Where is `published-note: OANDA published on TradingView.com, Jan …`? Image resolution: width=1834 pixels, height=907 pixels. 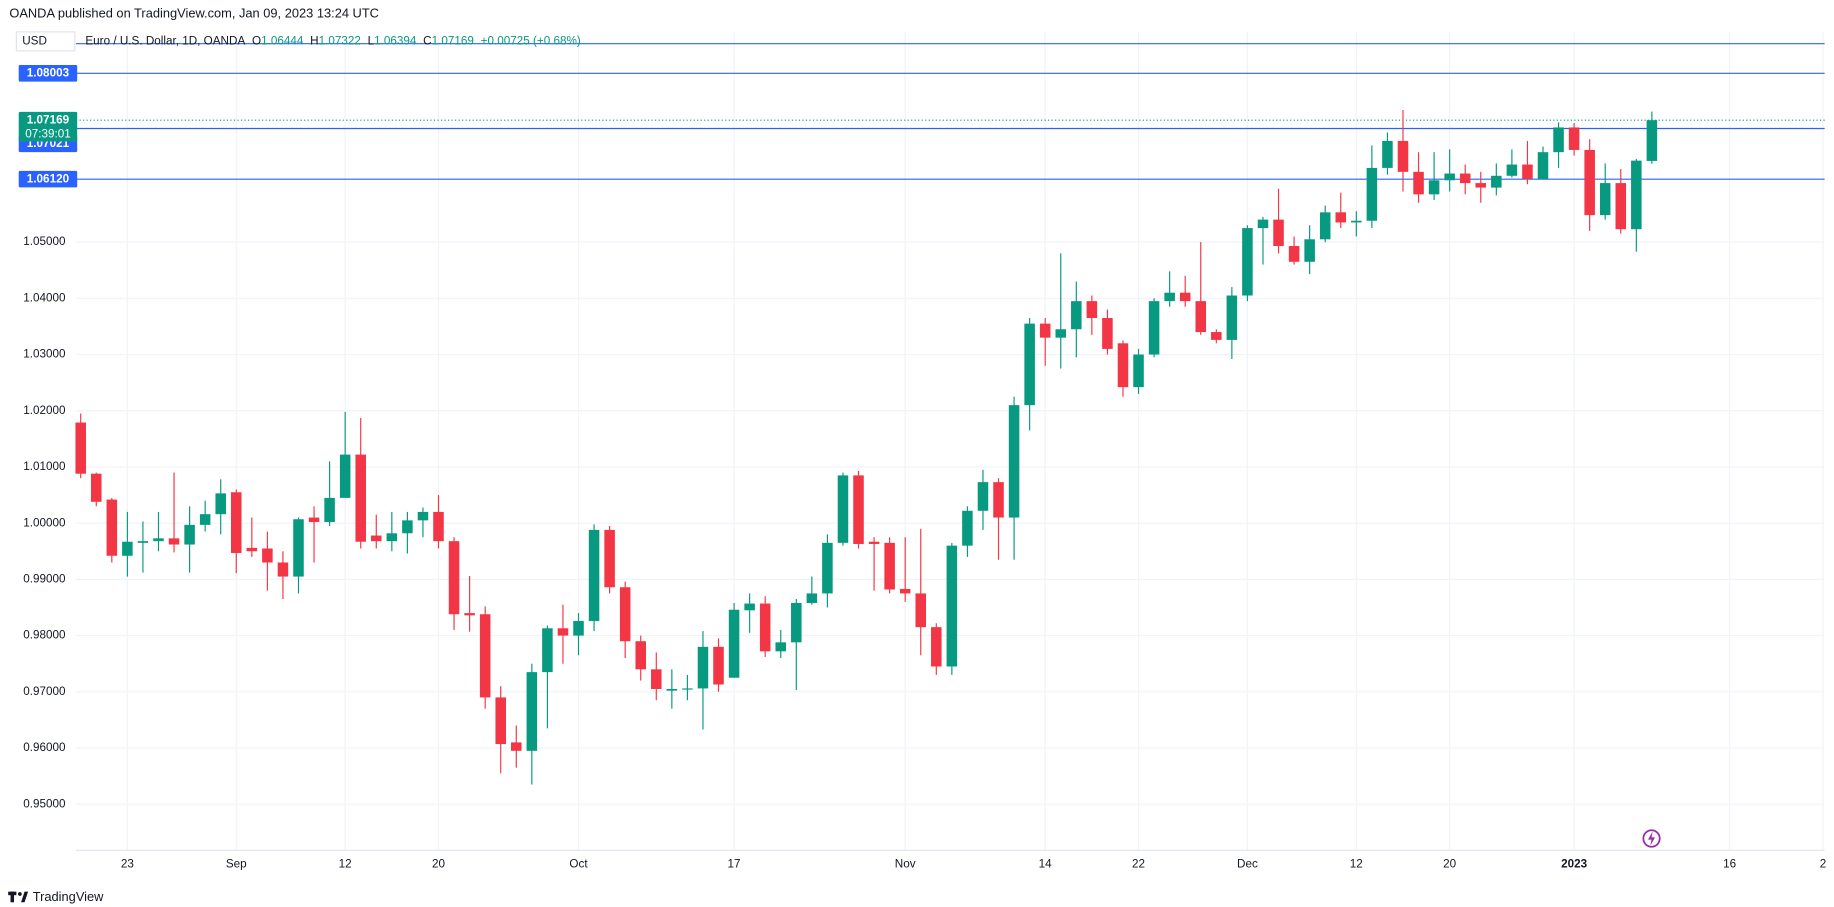
published-note: OANDA published on TradingView.com, Jan … is located at coordinates (194, 13).